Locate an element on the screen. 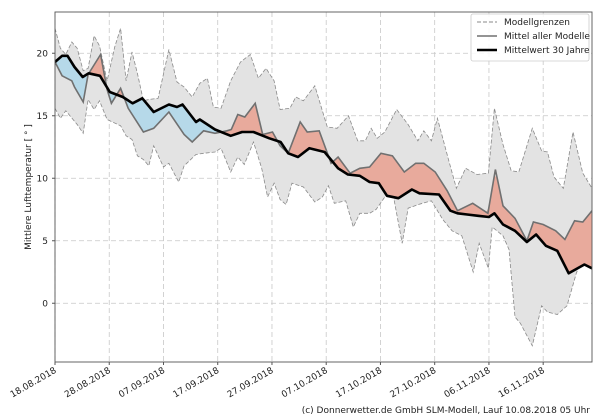  legend-label-model-mean: Mittel aller Modelle is located at coordinates (547, 37).